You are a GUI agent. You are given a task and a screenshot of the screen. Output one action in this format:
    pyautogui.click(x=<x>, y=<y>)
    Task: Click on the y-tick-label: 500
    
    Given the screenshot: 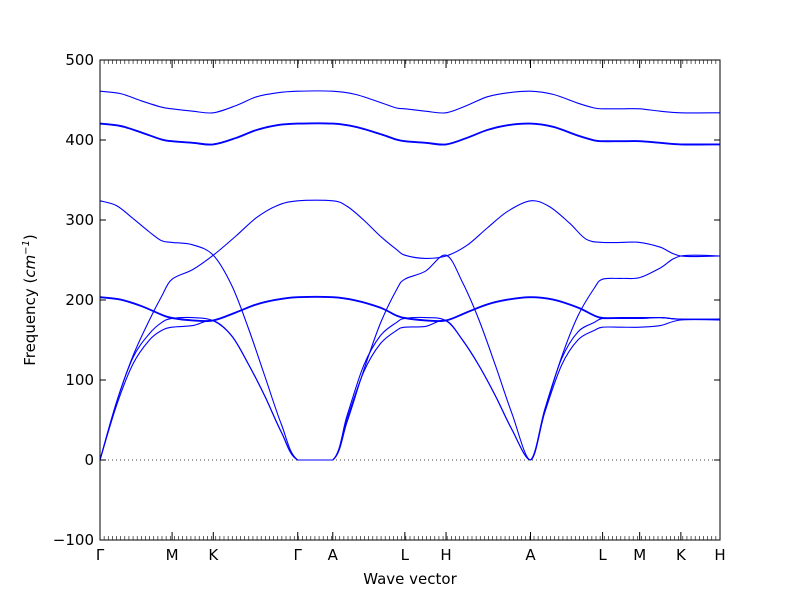 What is the action you would take?
    pyautogui.click(x=79, y=60)
    